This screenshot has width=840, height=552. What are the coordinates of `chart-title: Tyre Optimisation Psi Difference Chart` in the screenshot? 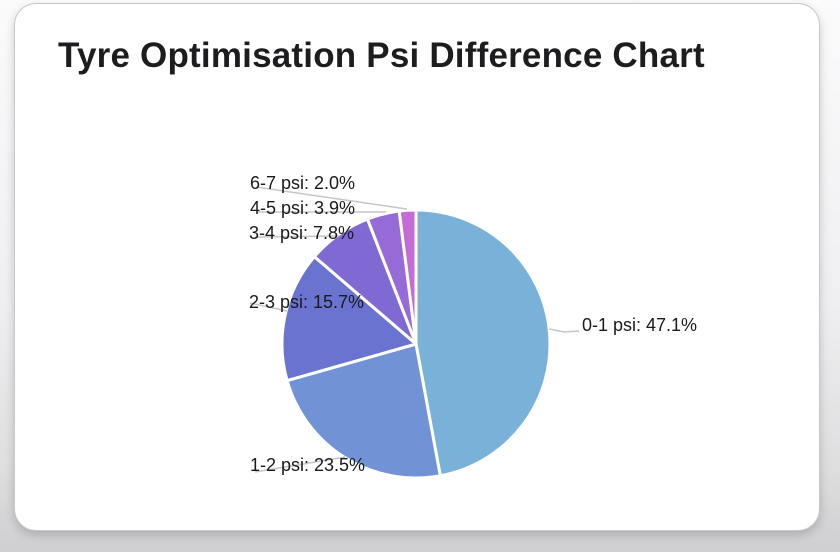 It's located at (381, 55).